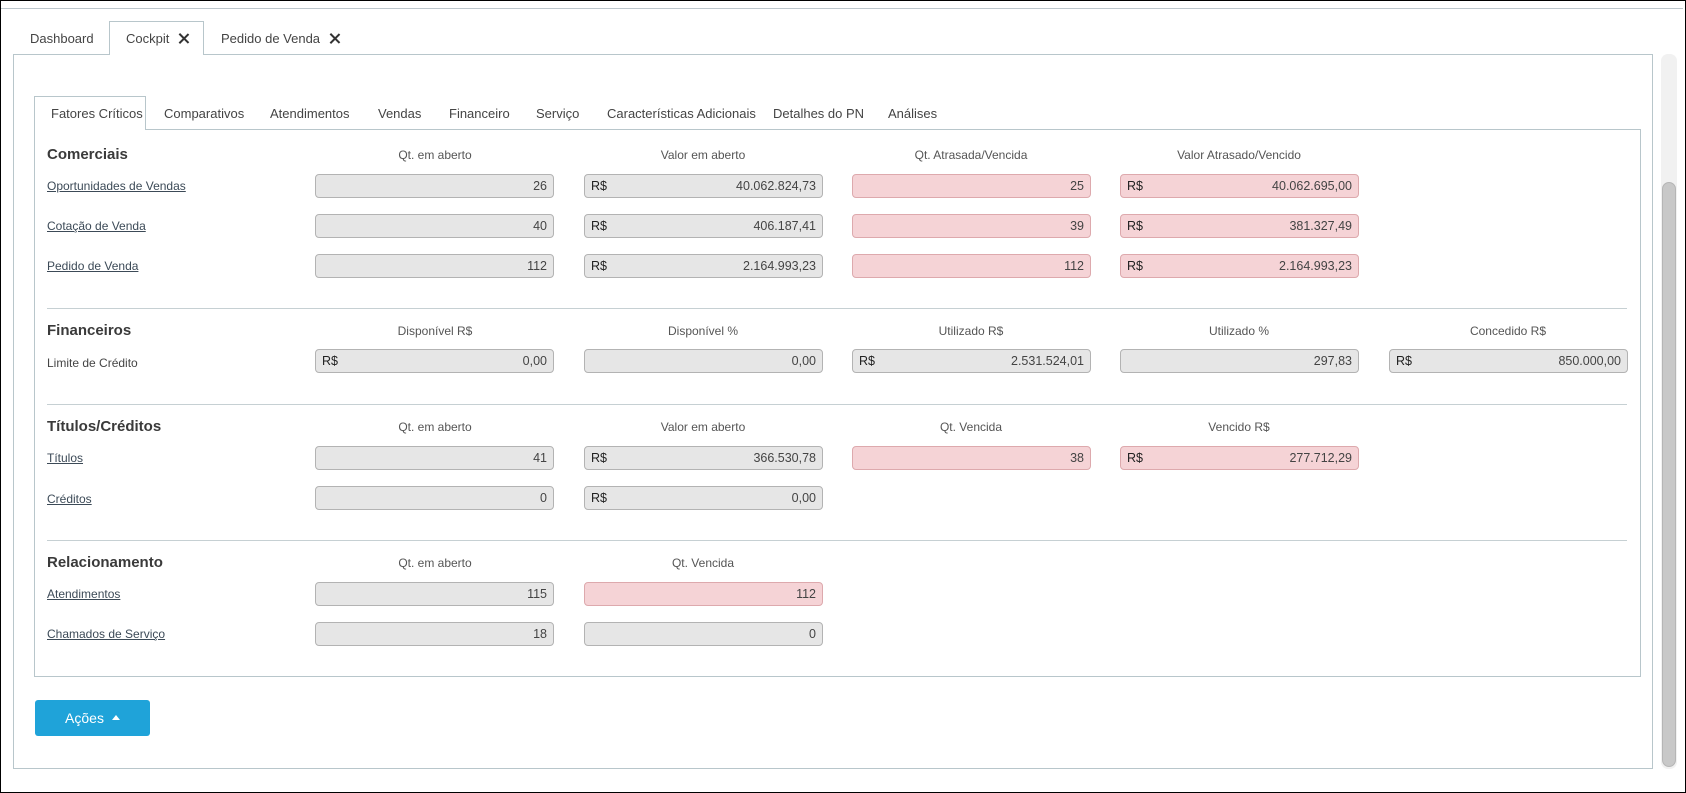 This screenshot has height=793, width=1686. What do you see at coordinates (87, 154) in the screenshot?
I see `section-title-comerciais: Comerciais` at bounding box center [87, 154].